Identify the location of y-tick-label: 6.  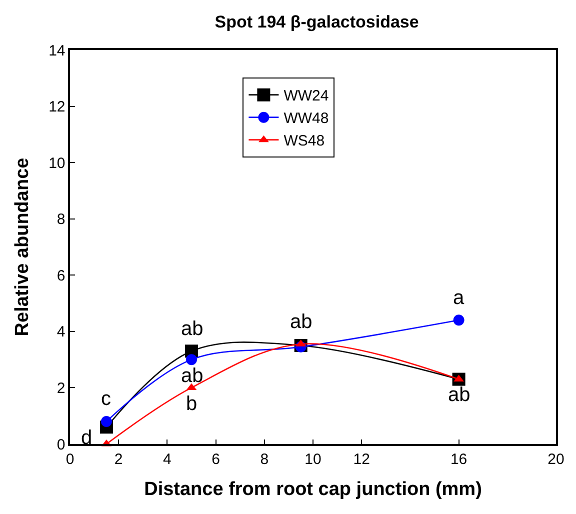
(61, 275).